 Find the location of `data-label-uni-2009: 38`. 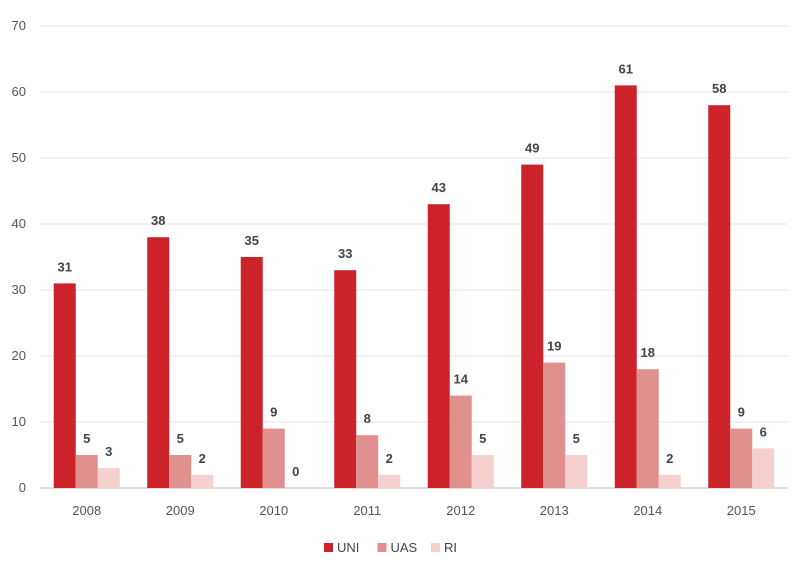

data-label-uni-2009: 38 is located at coordinates (158, 220).